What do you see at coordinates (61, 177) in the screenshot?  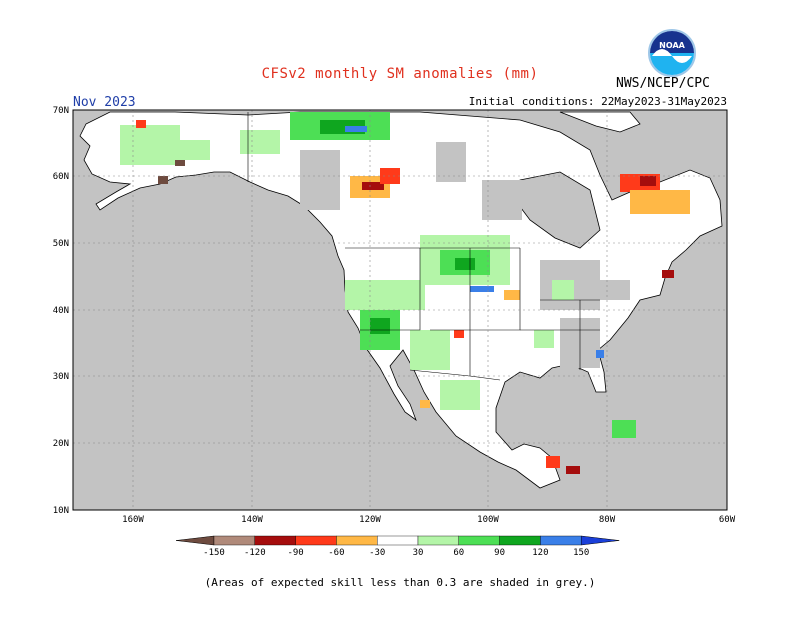 I see `lat-label: 60N` at bounding box center [61, 177].